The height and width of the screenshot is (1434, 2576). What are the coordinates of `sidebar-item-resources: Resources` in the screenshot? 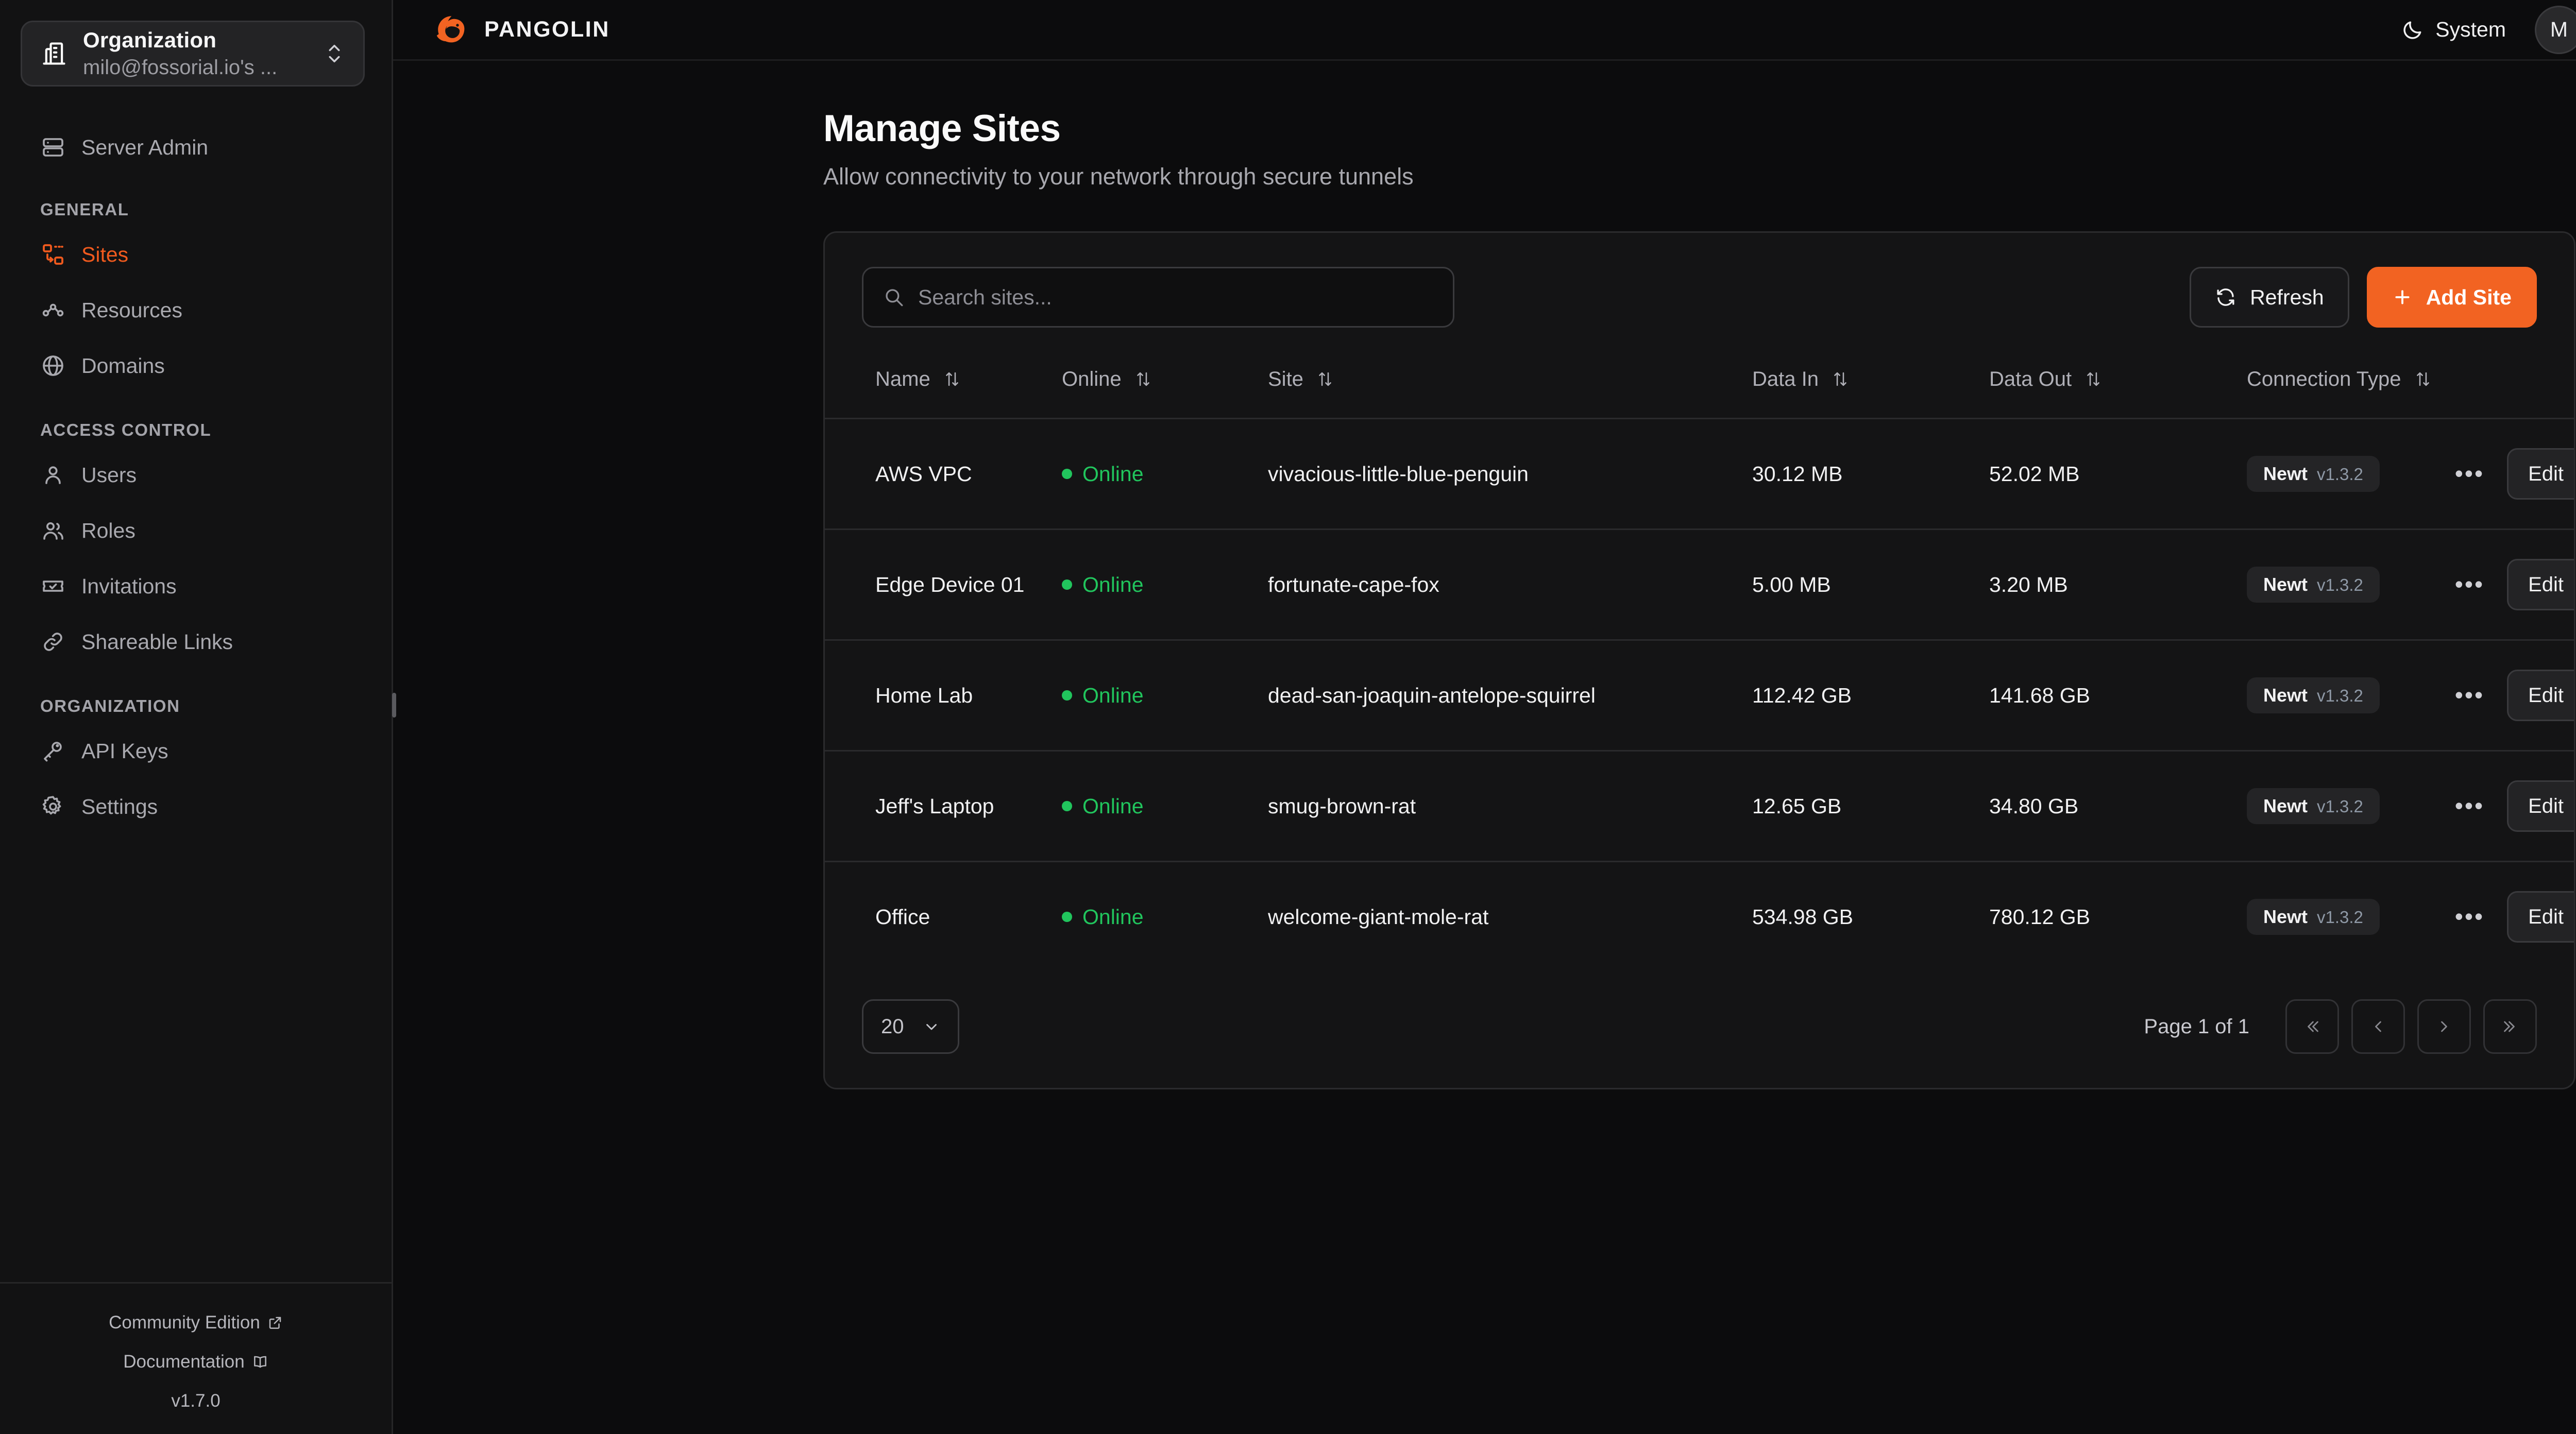 It's located at (196, 310).